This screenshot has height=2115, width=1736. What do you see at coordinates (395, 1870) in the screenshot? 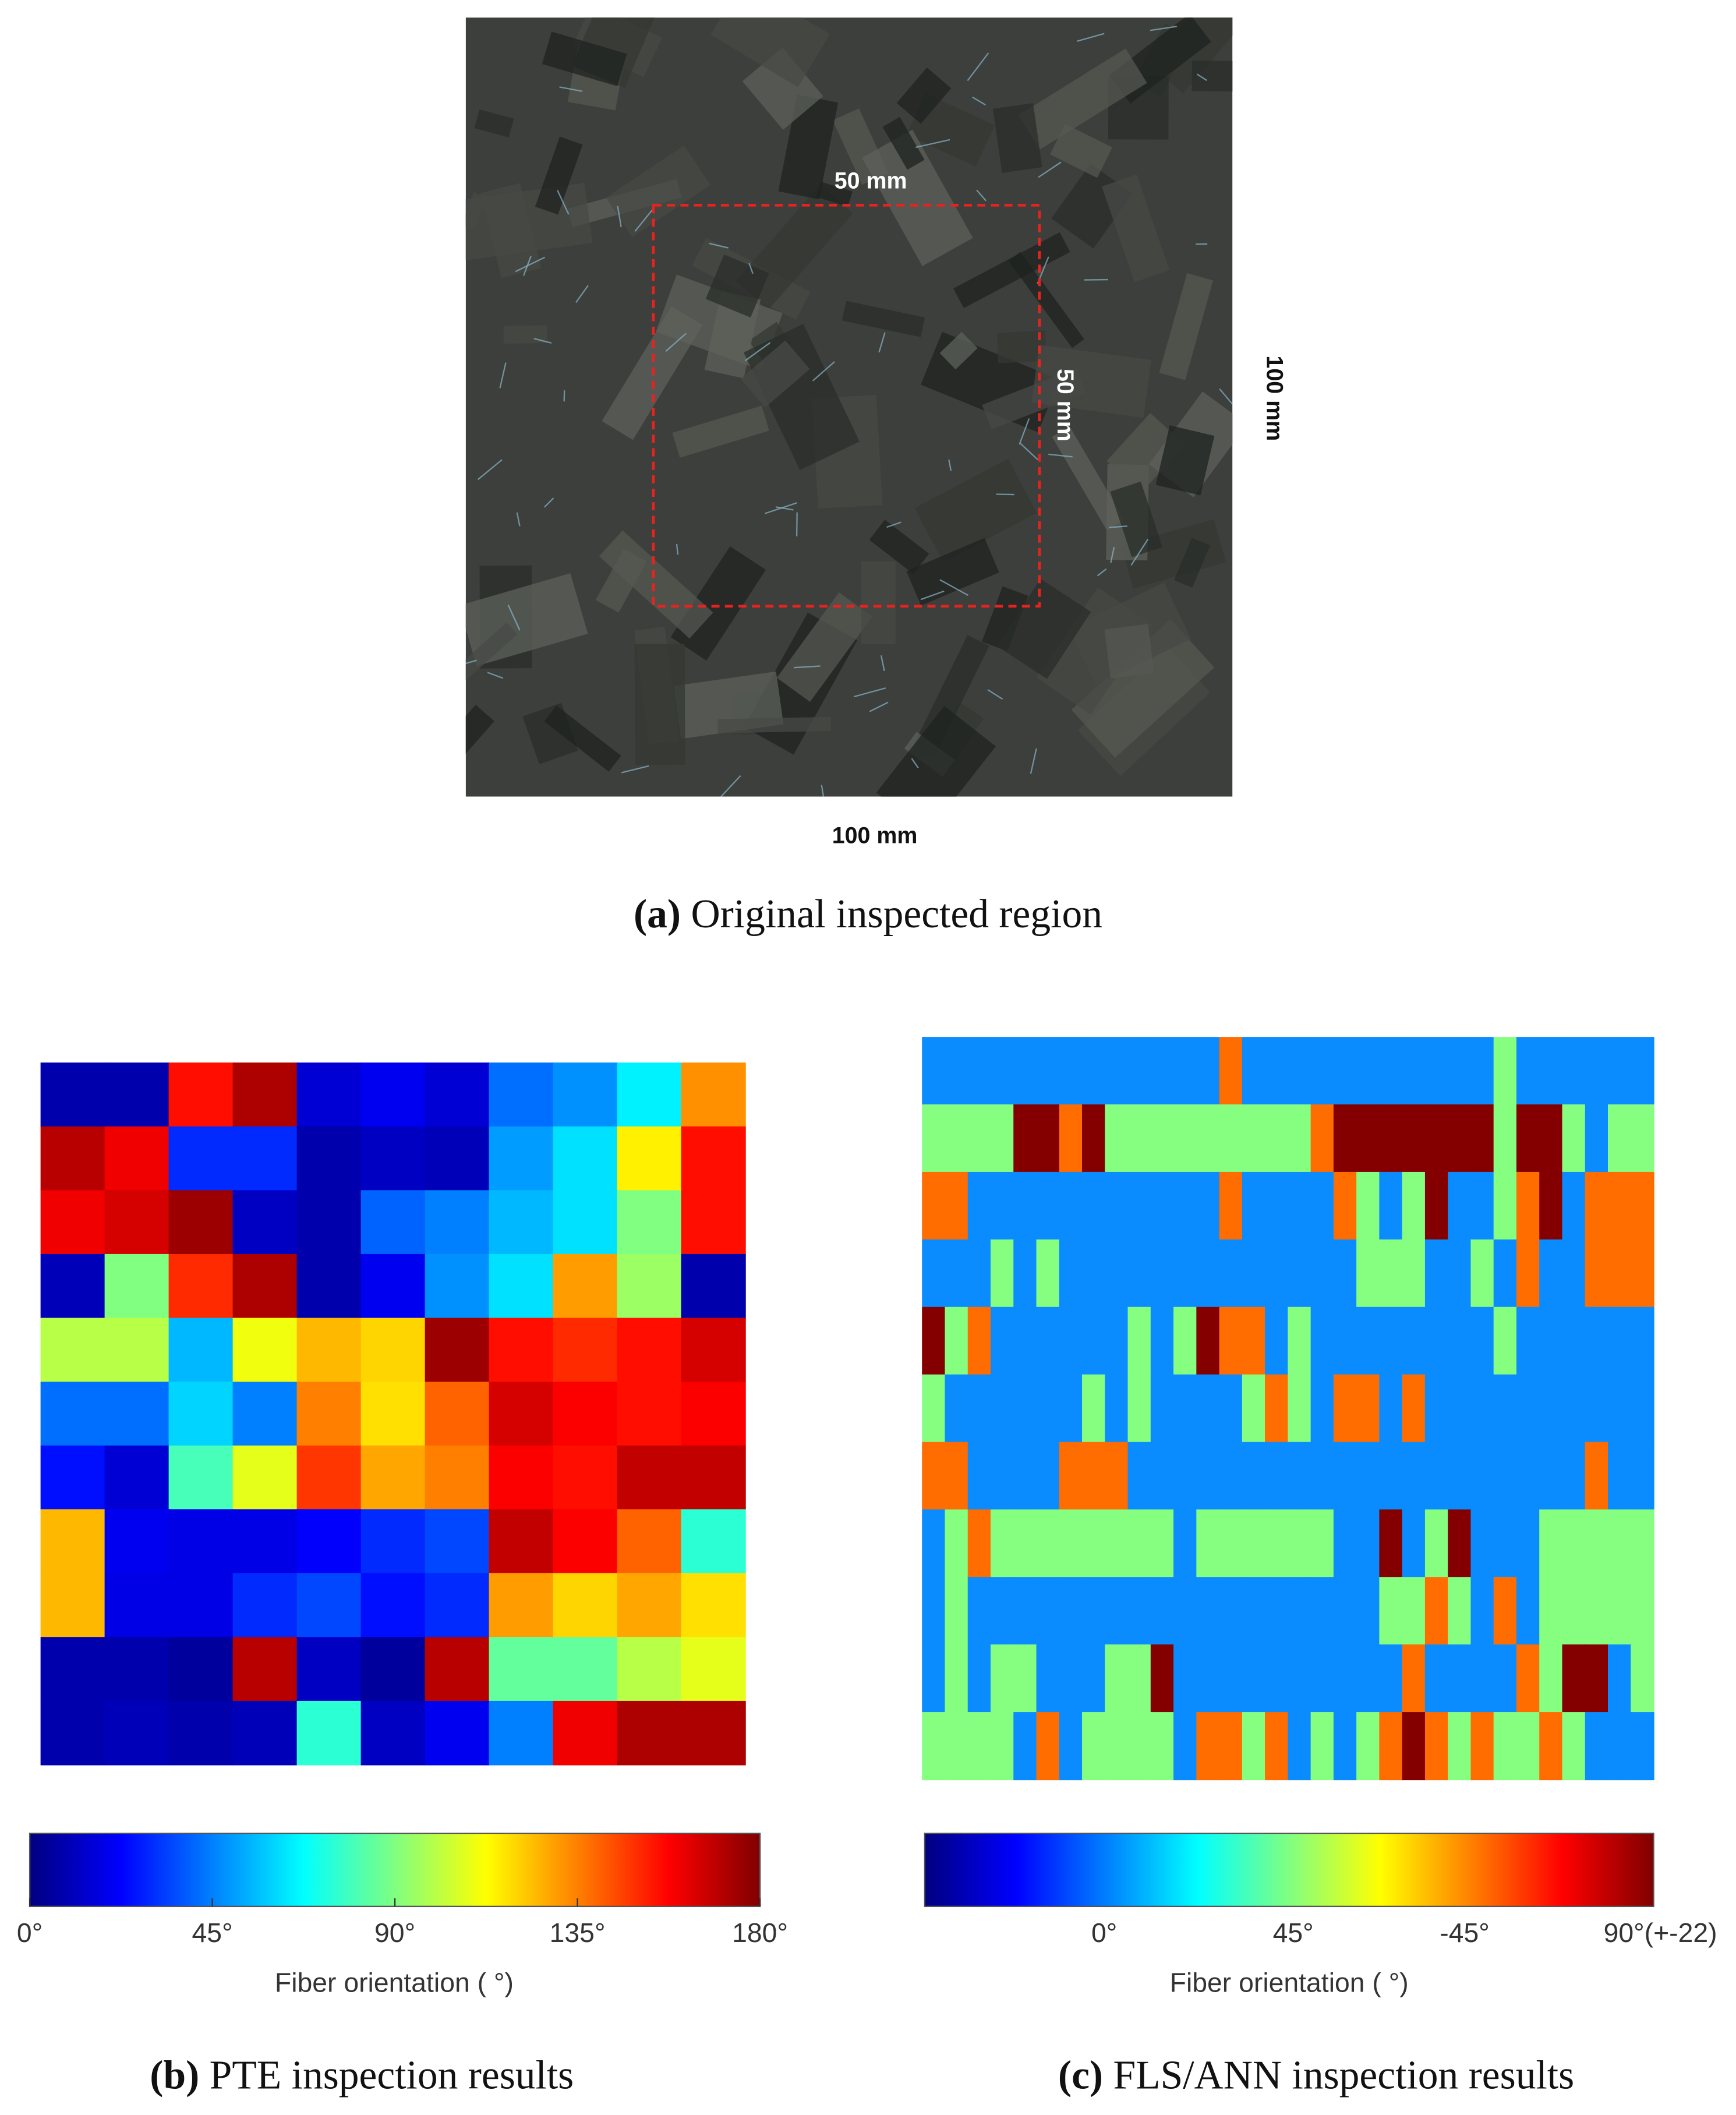
I see `colorbar-b` at bounding box center [395, 1870].